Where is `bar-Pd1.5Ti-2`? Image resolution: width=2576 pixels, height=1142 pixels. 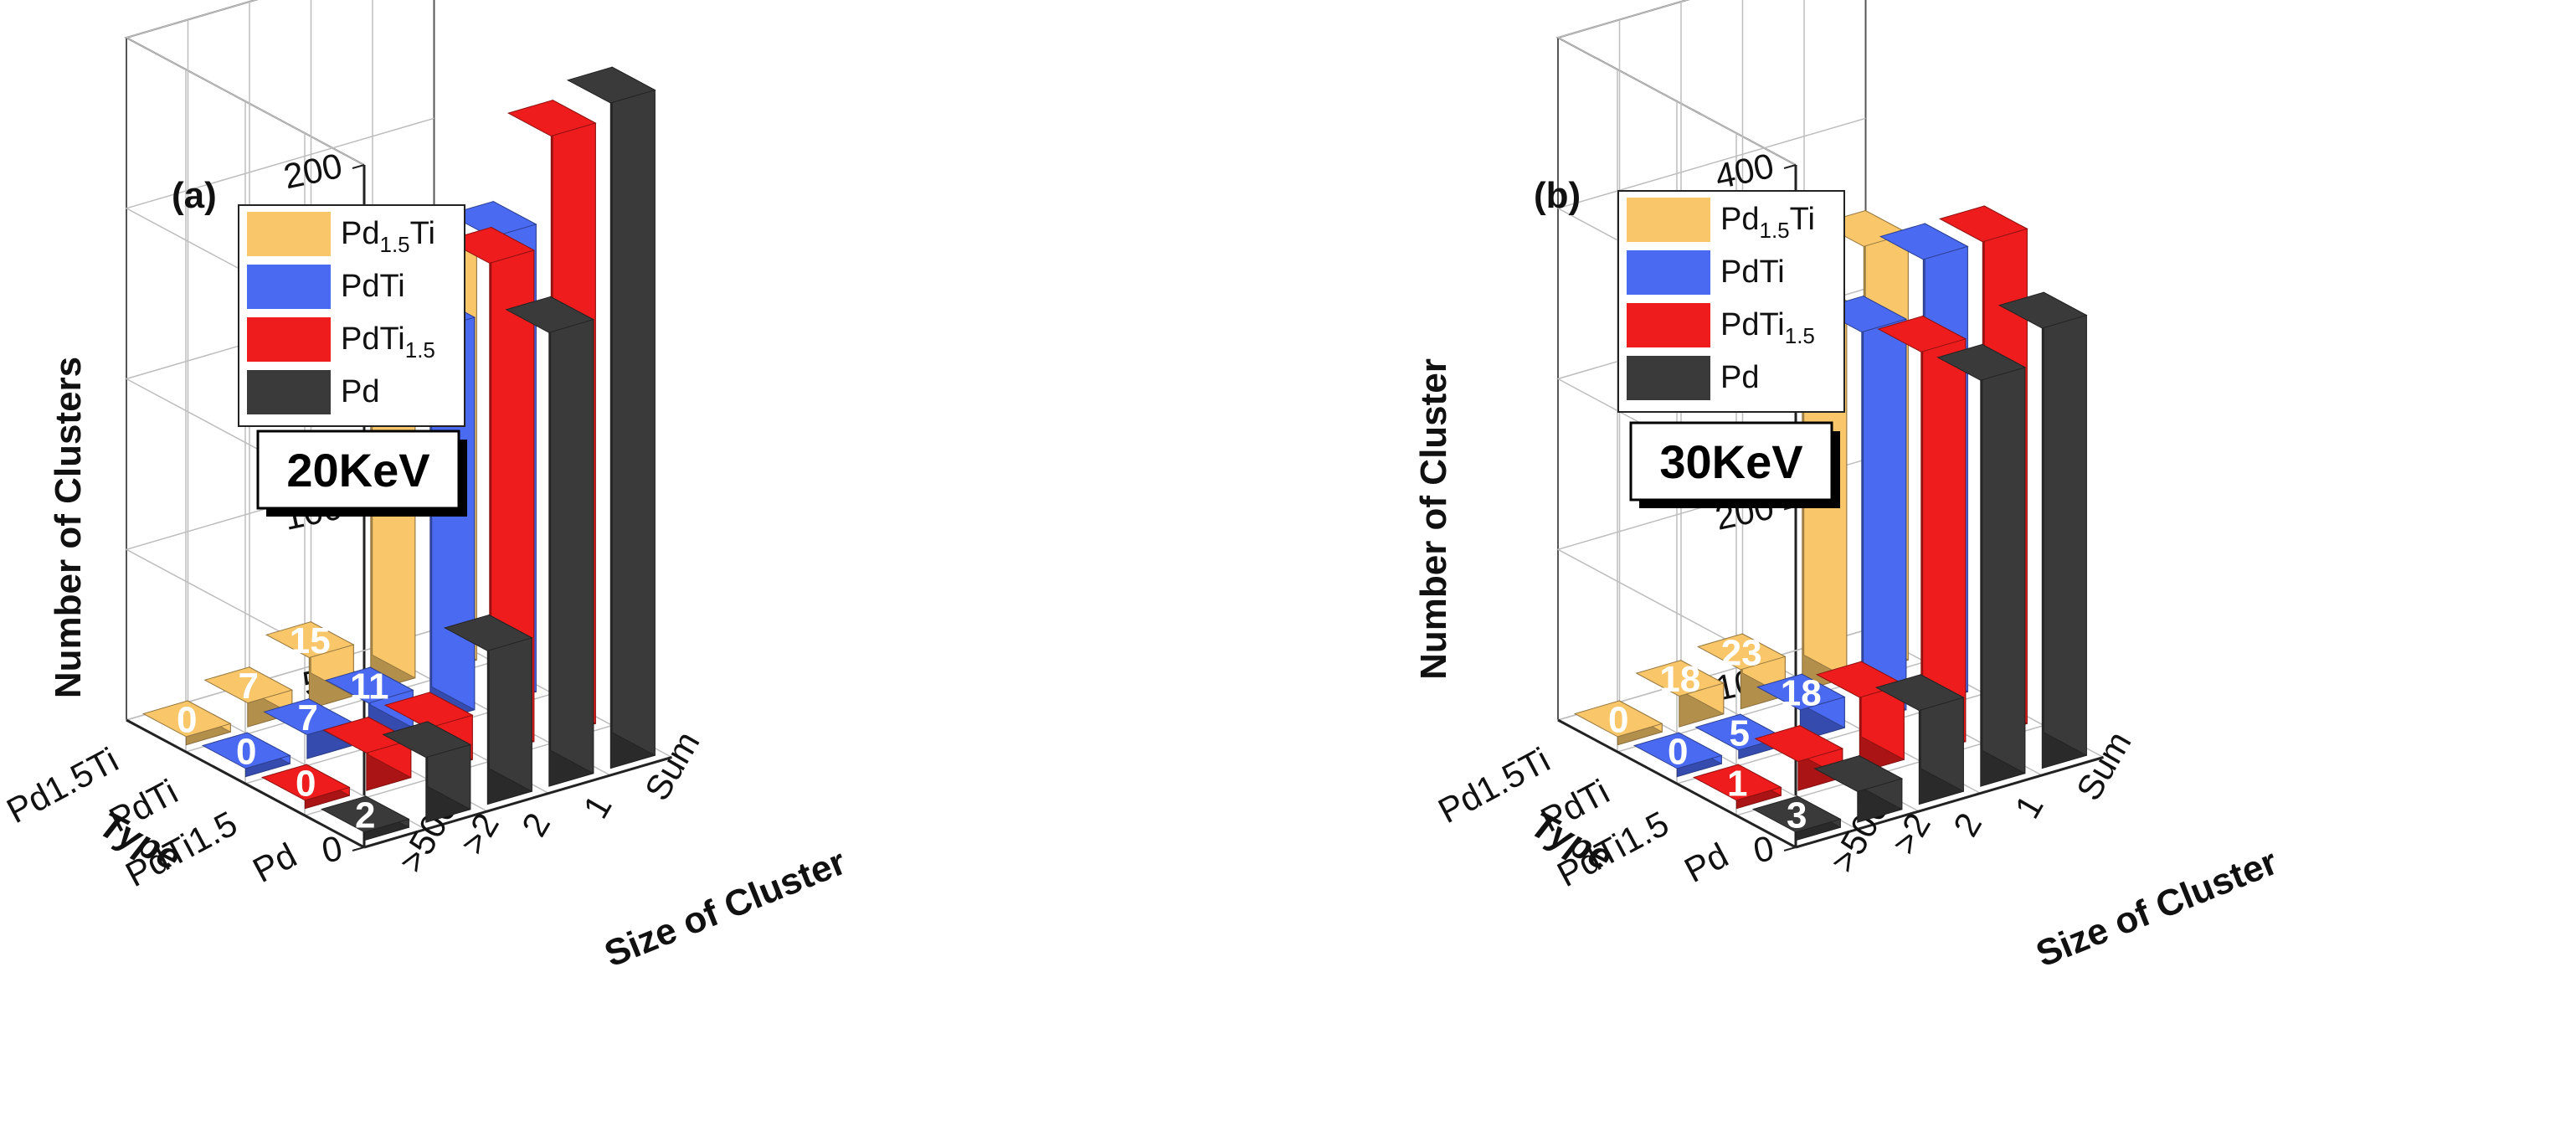
bar-Pd1.5Ti-2 is located at coordinates (310, 665).